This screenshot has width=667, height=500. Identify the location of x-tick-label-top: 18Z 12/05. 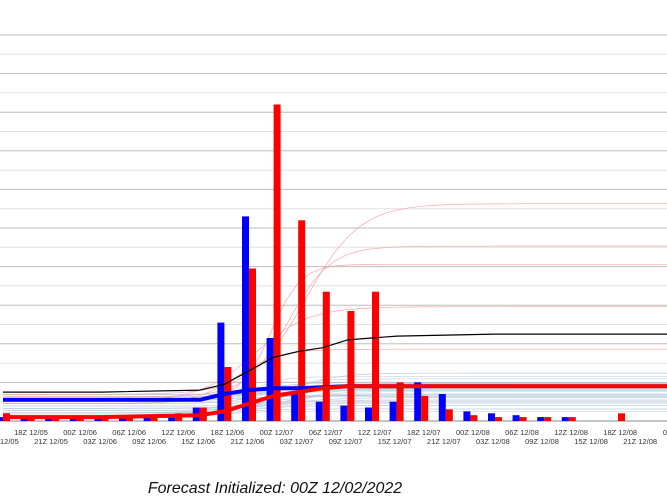
(31, 432).